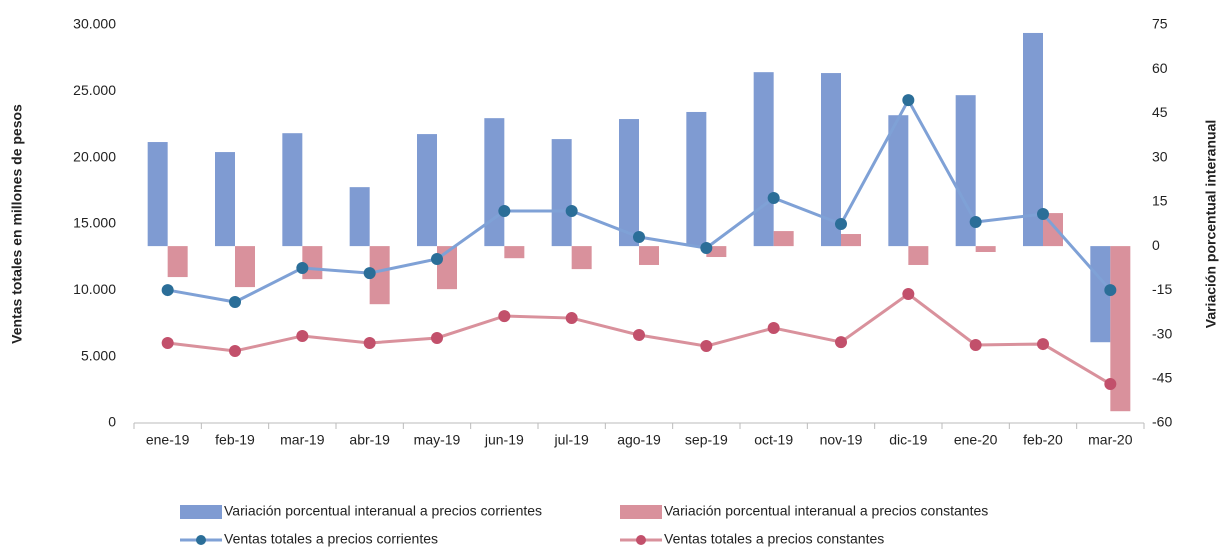 The image size is (1221, 553). I want to click on x-tick-label: sep-19, so click(706, 440).